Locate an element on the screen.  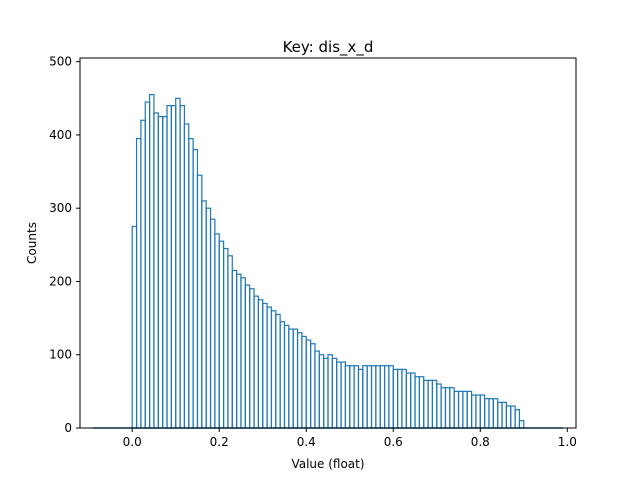
y-tick-label: 0 is located at coordinates (68, 428).